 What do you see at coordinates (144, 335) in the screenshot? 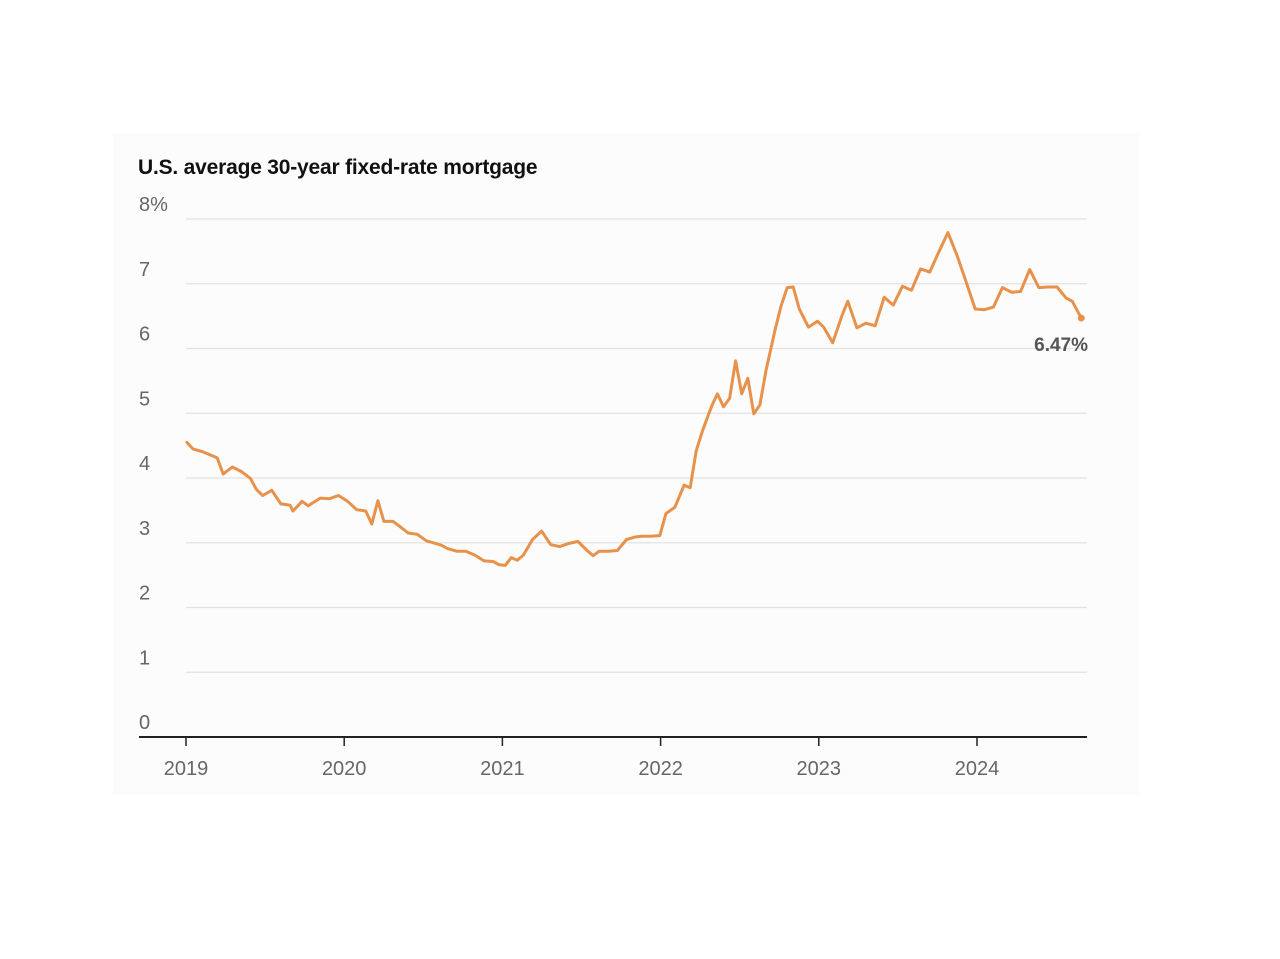
I see `y-tick-label: 6` at bounding box center [144, 335].